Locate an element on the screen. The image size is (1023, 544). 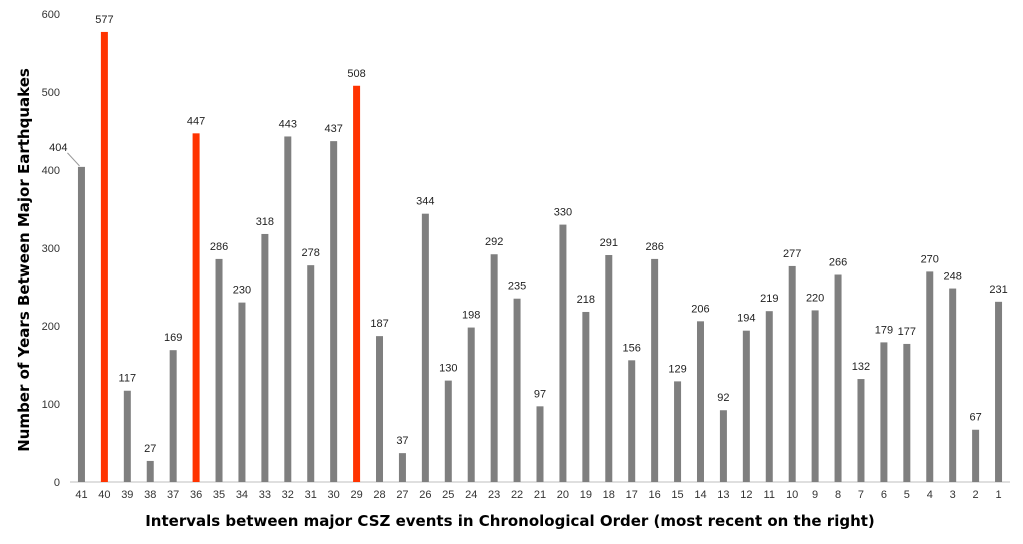
x-tick-label-32: 32 is located at coordinates (288, 495).